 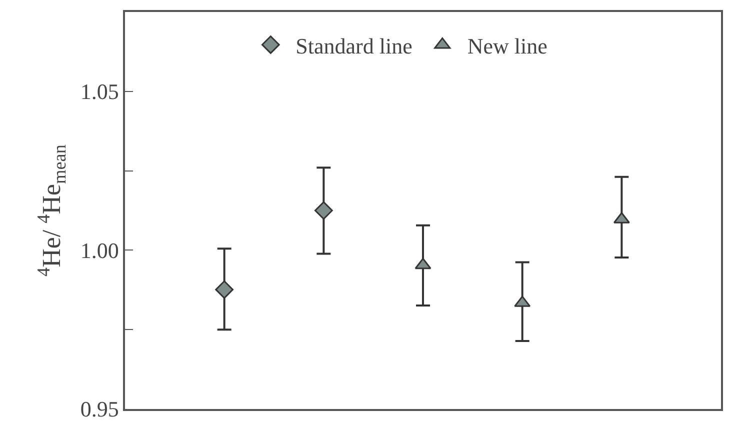 What do you see at coordinates (99, 409) in the screenshot?
I see `y-tick-label: 0.95` at bounding box center [99, 409].